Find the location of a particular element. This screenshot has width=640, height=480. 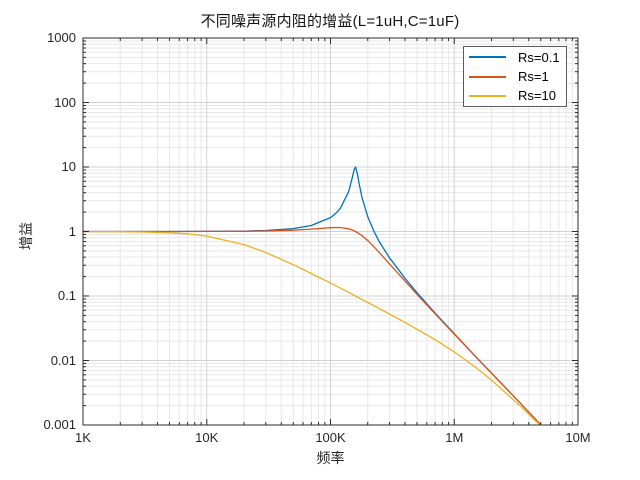

x-tick-label: 1M is located at coordinates (454, 437).